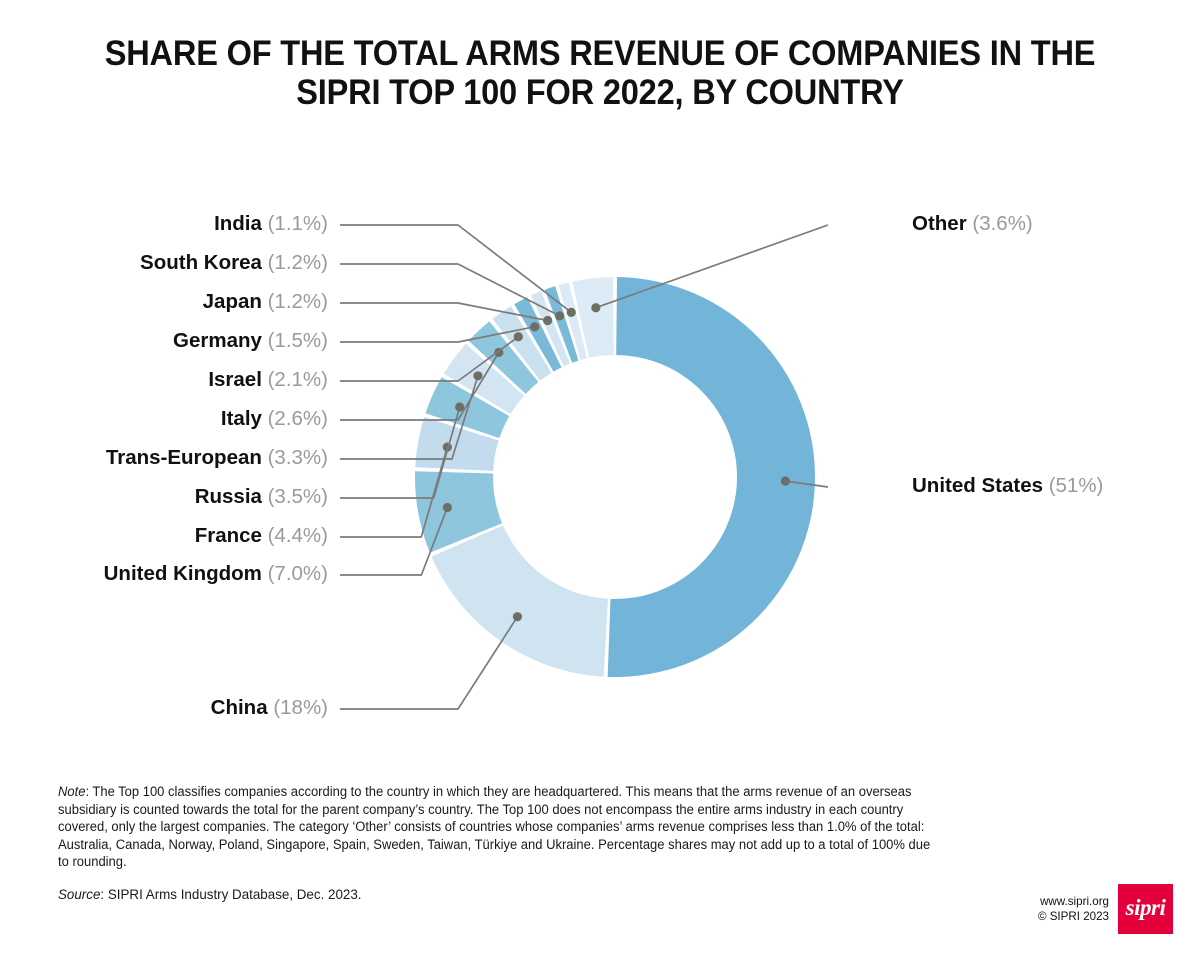  I want to click on slice-callout-label: France (4.4%), so click(261, 535).